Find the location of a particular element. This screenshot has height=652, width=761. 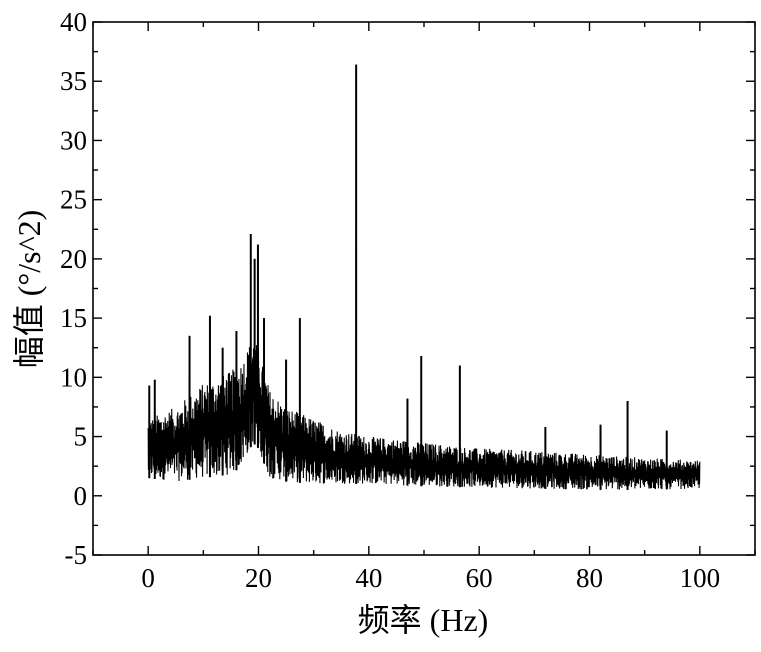

x-tick-label: 0 is located at coordinates (148, 578).